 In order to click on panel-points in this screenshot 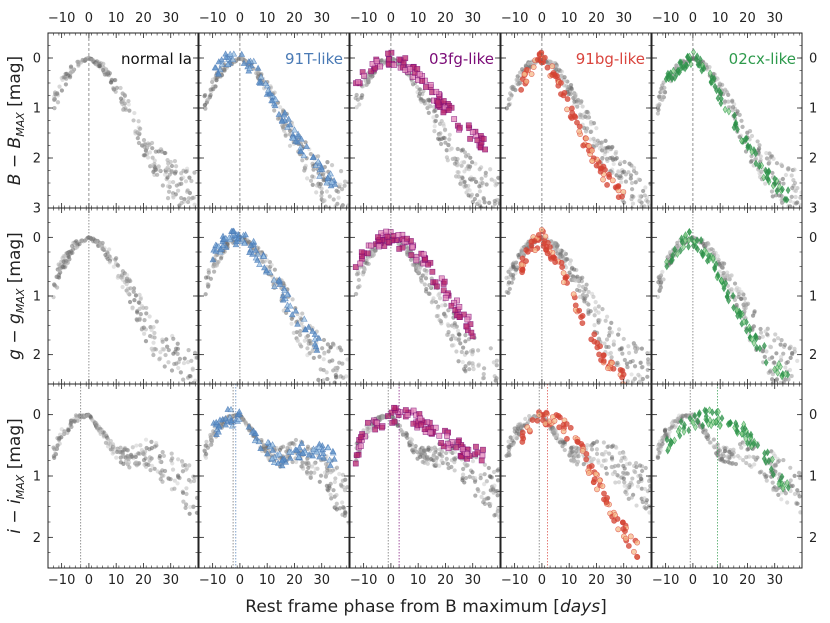, I will do `click(727, 305)`.